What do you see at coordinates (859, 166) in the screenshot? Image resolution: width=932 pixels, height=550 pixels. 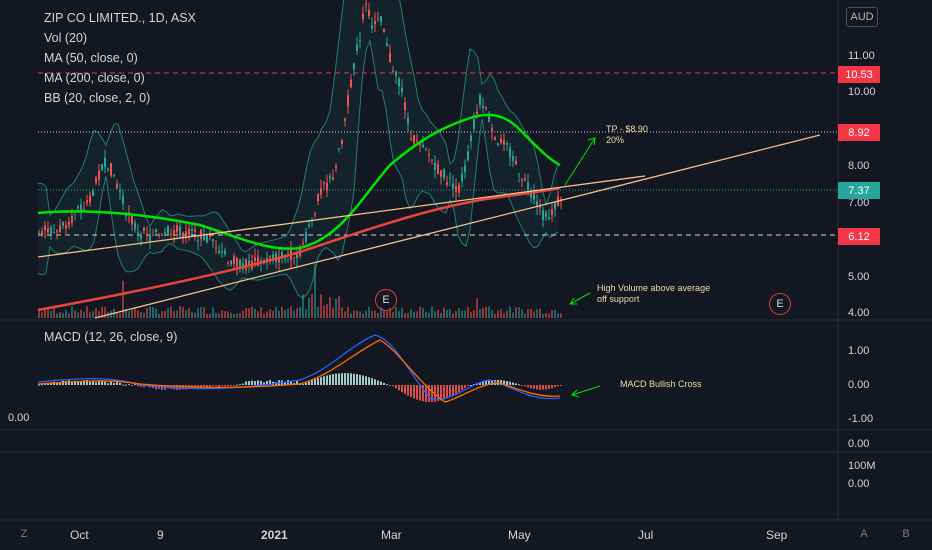 I see `price-axis-label-3: 8.00` at bounding box center [859, 166].